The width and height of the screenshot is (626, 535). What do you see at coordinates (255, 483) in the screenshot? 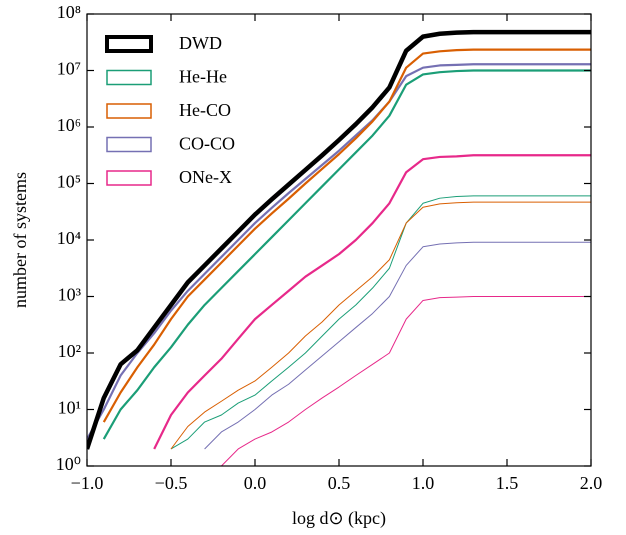
I see `x-tick-label: 0.0` at bounding box center [255, 483].